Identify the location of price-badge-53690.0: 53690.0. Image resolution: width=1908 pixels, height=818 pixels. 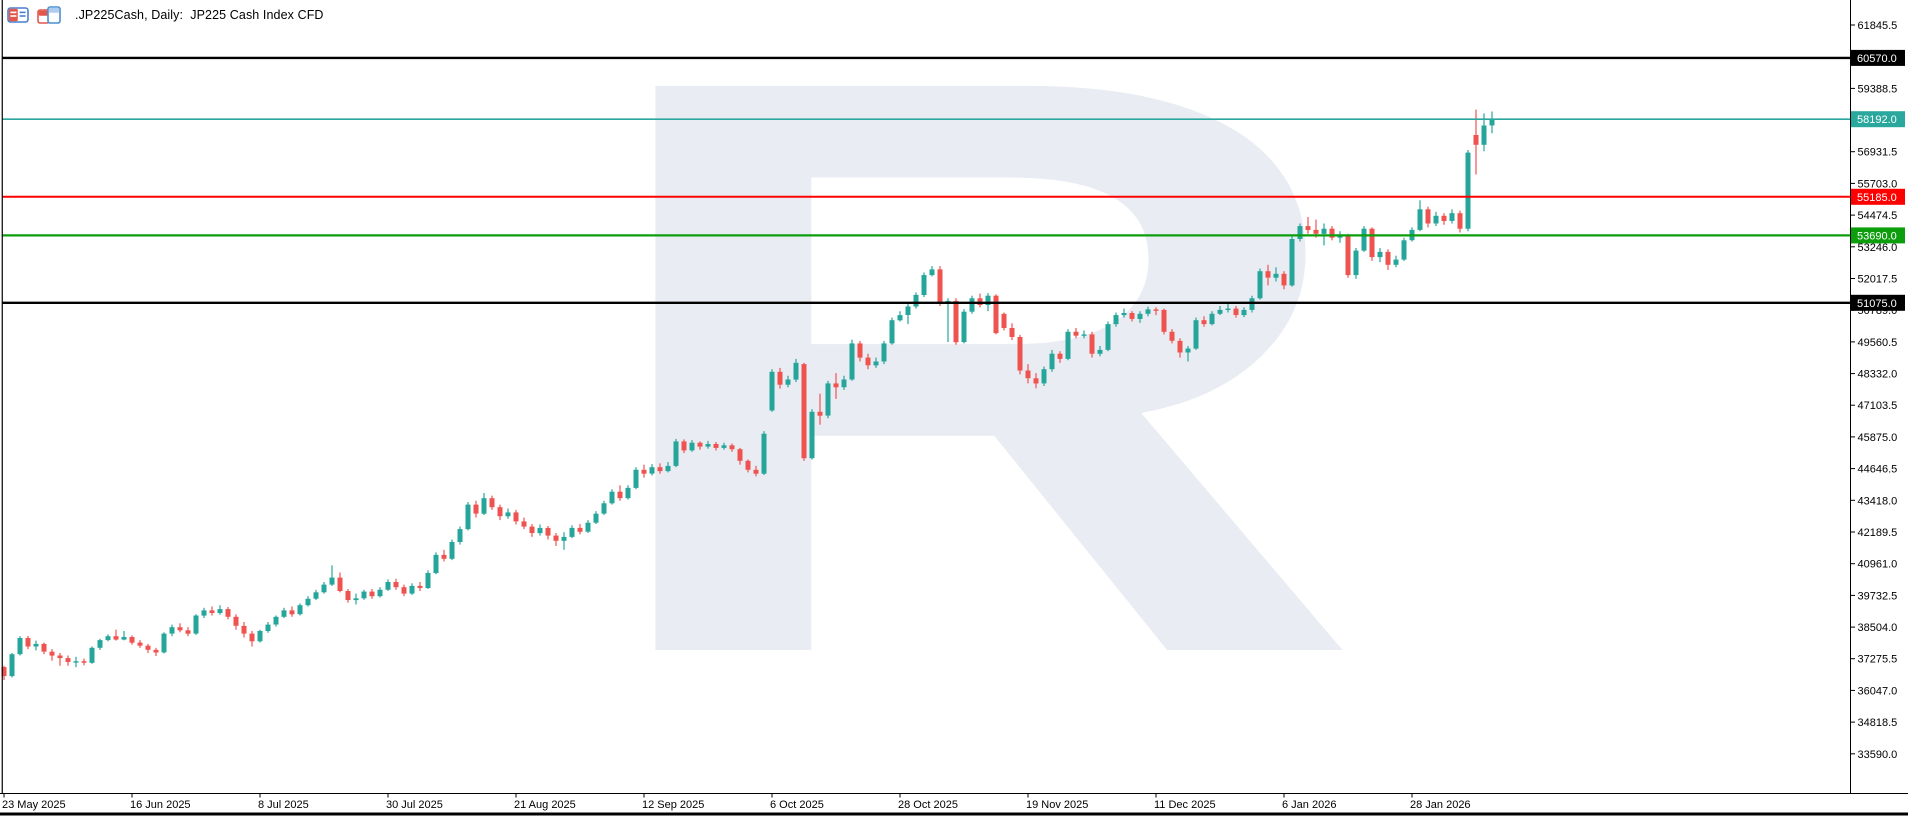
(1878, 235).